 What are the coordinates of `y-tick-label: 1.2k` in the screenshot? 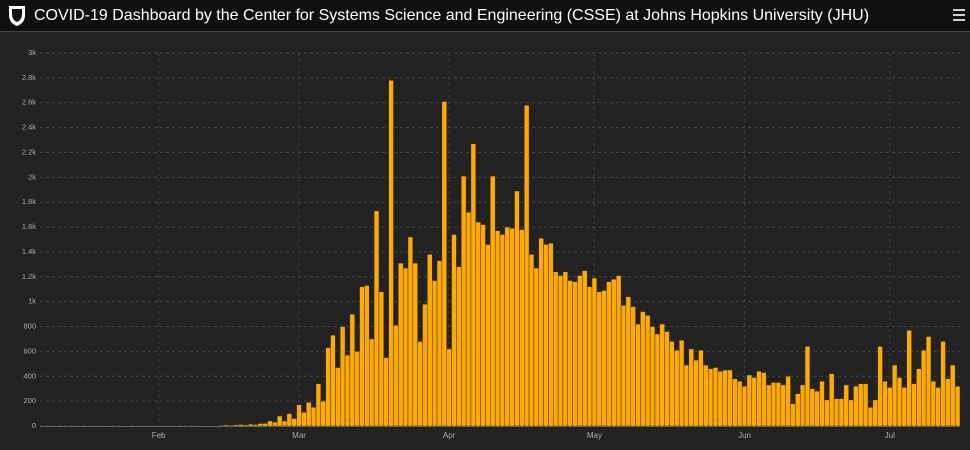 It's located at (29, 276).